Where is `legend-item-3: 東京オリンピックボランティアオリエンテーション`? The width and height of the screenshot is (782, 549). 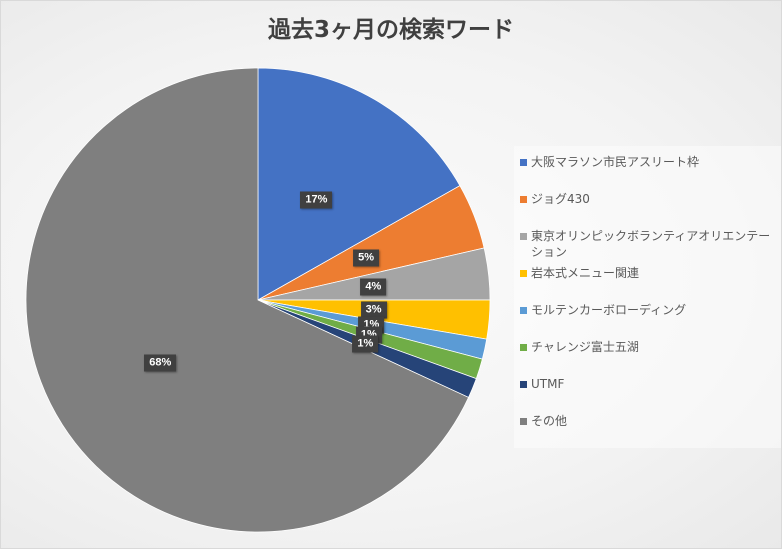 legend-item-3: 東京オリンピックボランティアオリエンテーション is located at coordinates (650, 246).